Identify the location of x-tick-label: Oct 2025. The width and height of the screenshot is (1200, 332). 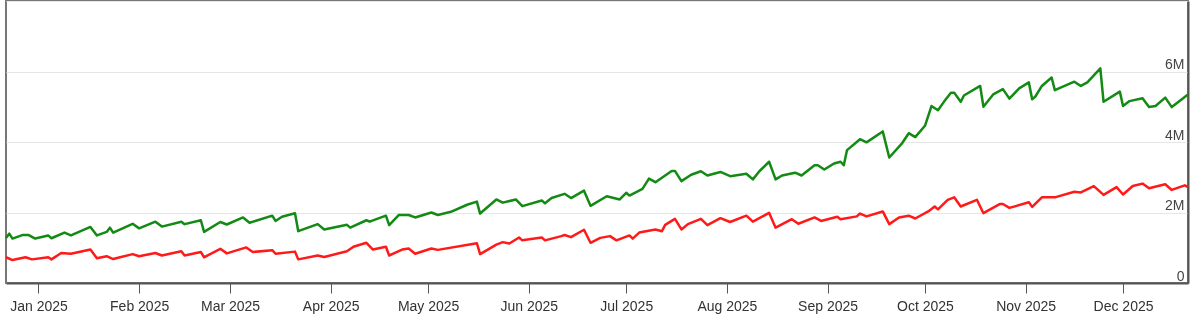
(926, 305).